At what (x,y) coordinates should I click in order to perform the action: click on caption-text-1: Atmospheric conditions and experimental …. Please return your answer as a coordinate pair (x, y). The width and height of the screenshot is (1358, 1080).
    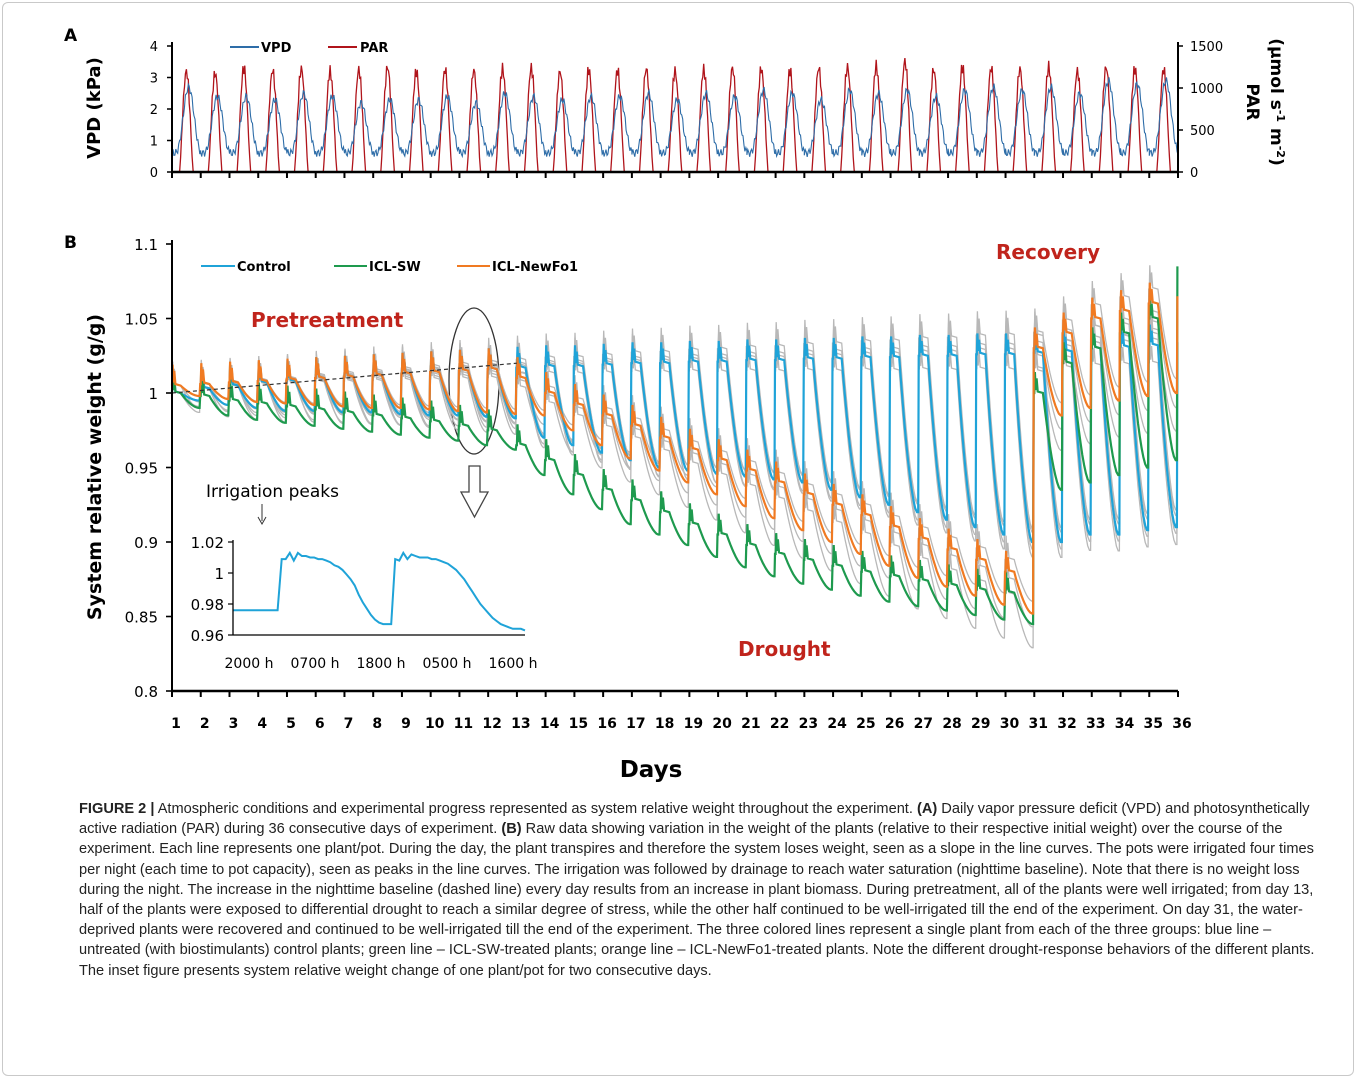
    Looking at the image, I should click on (535, 809).